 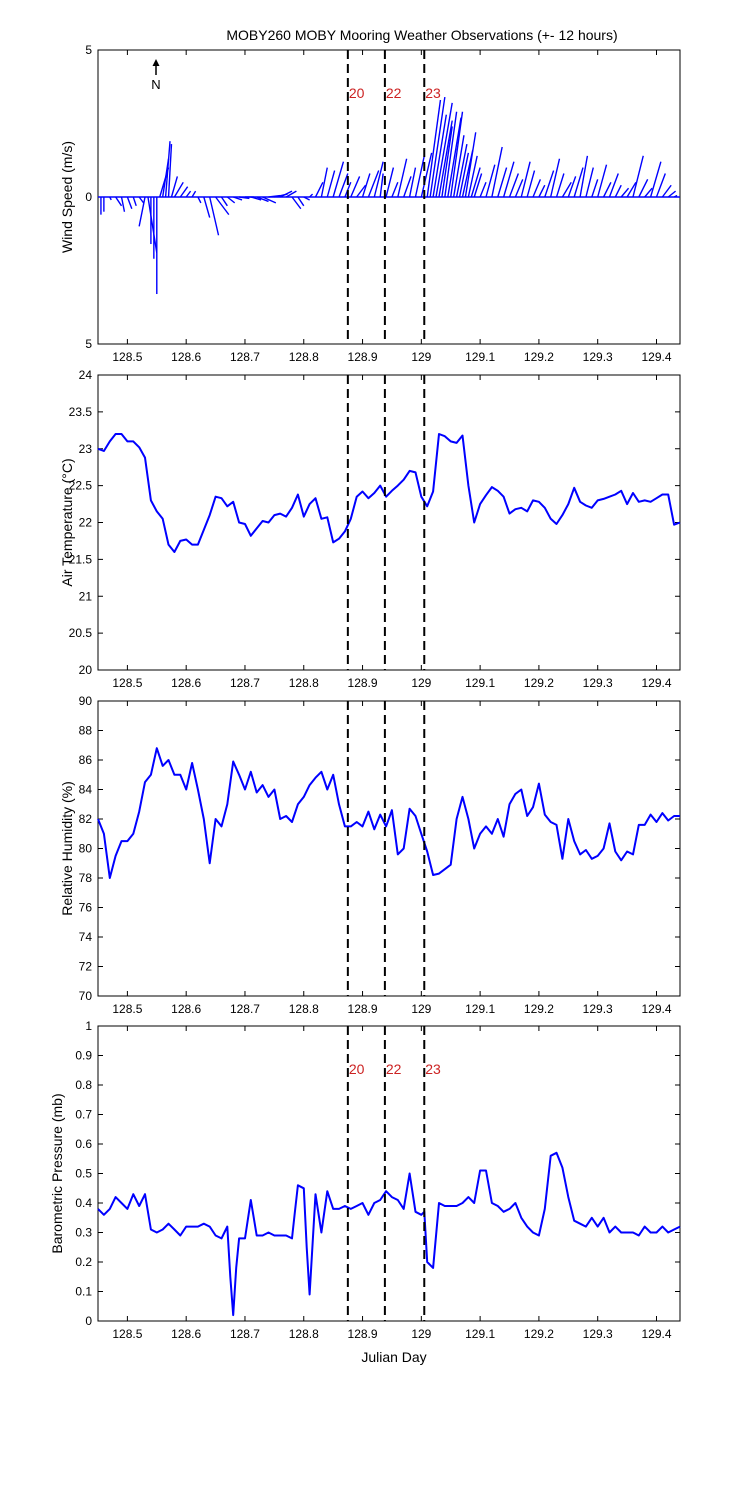 What do you see at coordinates (86, 908) in the screenshot?
I see `y-tick-label: 76` at bounding box center [86, 908].